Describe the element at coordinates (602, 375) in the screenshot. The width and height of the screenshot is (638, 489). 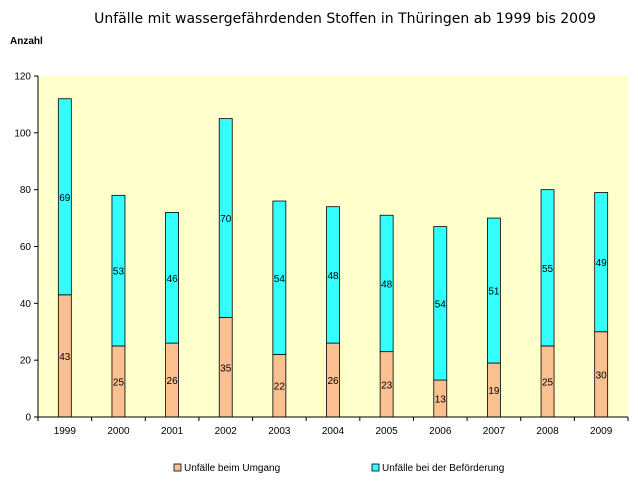
I see `data-label: 30` at that location.